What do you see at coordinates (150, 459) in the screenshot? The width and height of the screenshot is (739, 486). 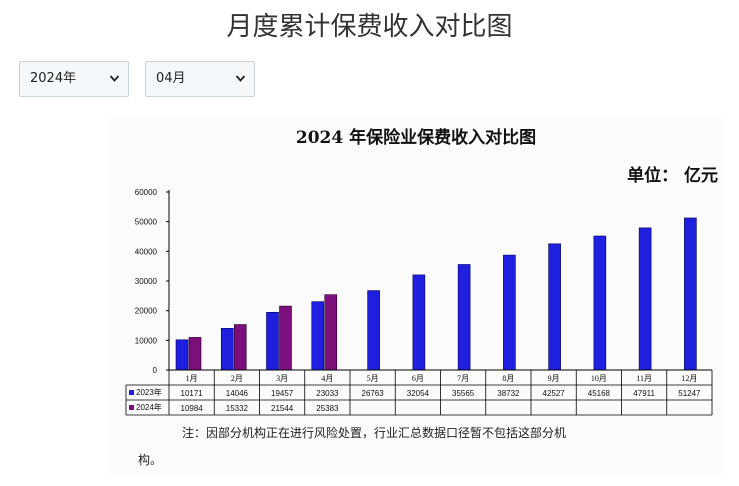 I see `note-line-2: 构。` at bounding box center [150, 459].